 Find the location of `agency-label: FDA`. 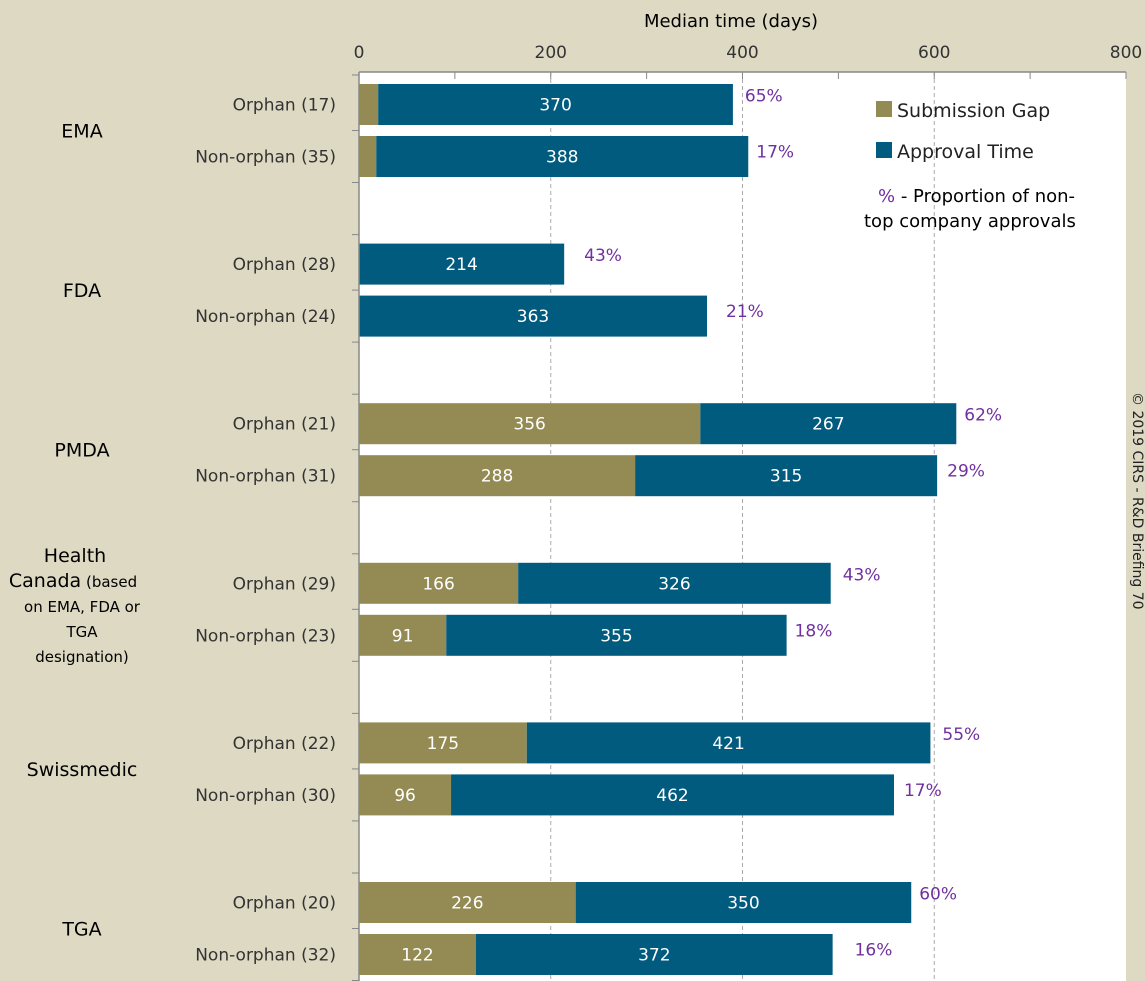

agency-label: FDA is located at coordinates (82, 291).